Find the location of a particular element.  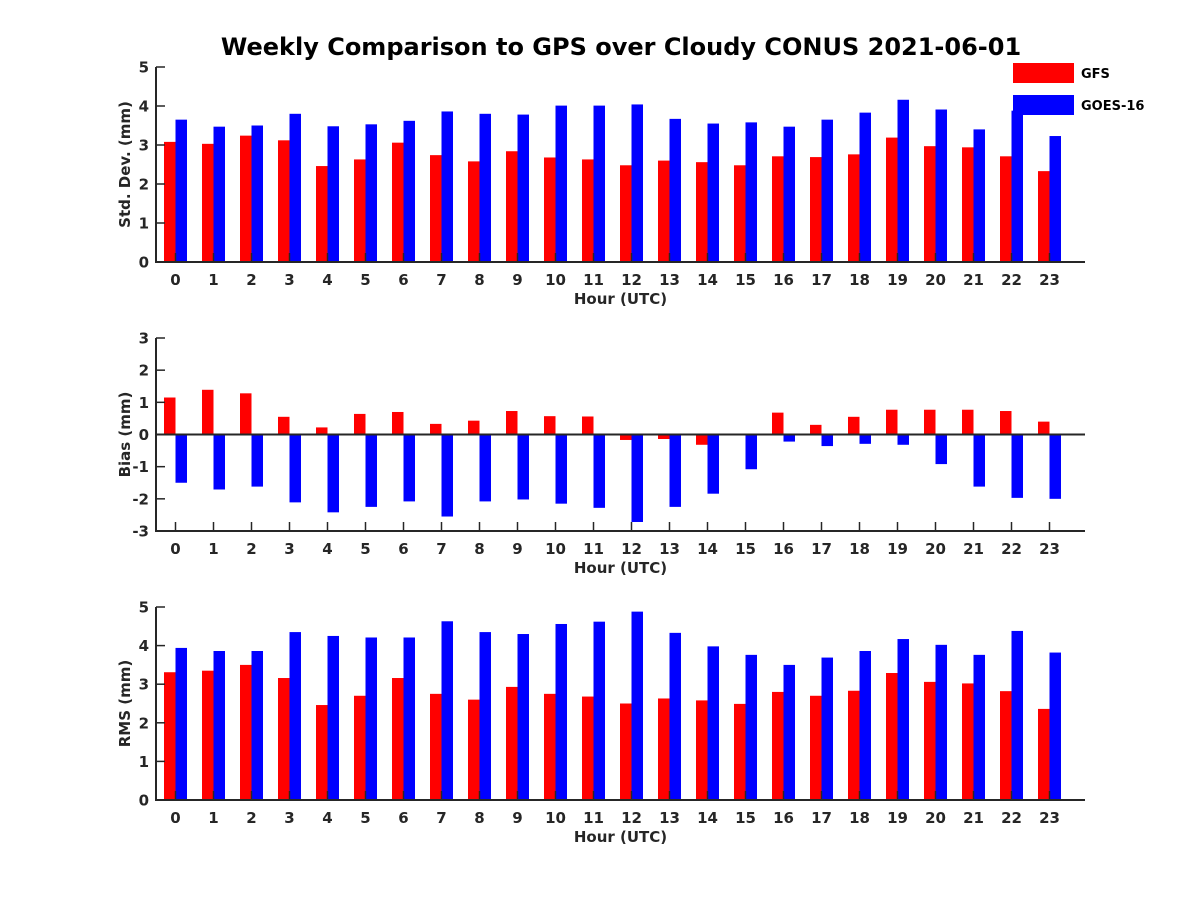

x-tick-label: 5 is located at coordinates (365, 280).